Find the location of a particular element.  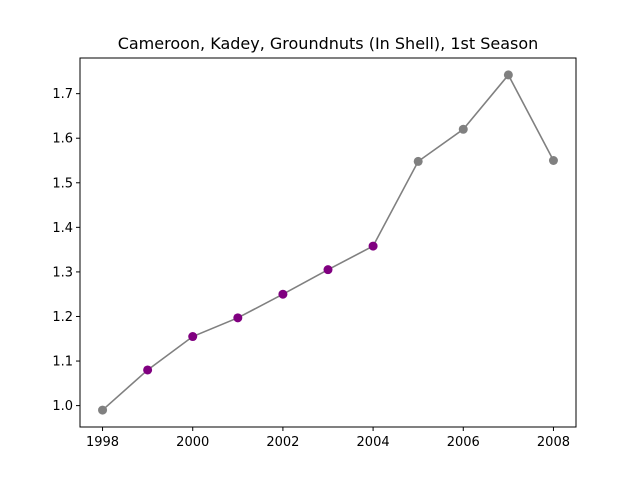

y-tick-label: 1.6 is located at coordinates (62, 139).